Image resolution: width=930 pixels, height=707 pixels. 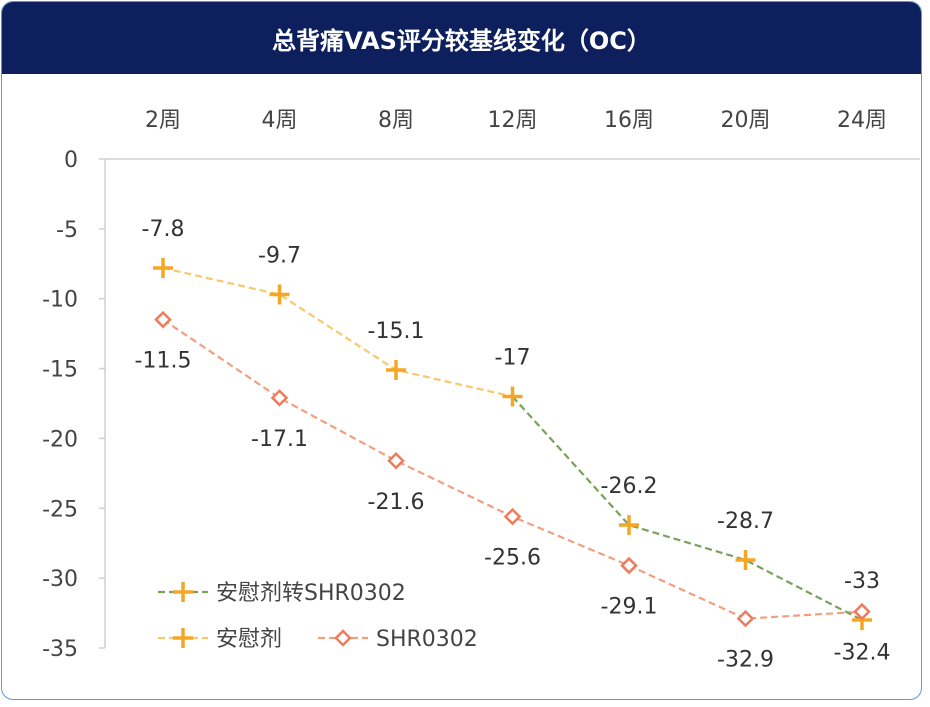 I want to click on y-tick-label: -5, so click(x=67, y=230).